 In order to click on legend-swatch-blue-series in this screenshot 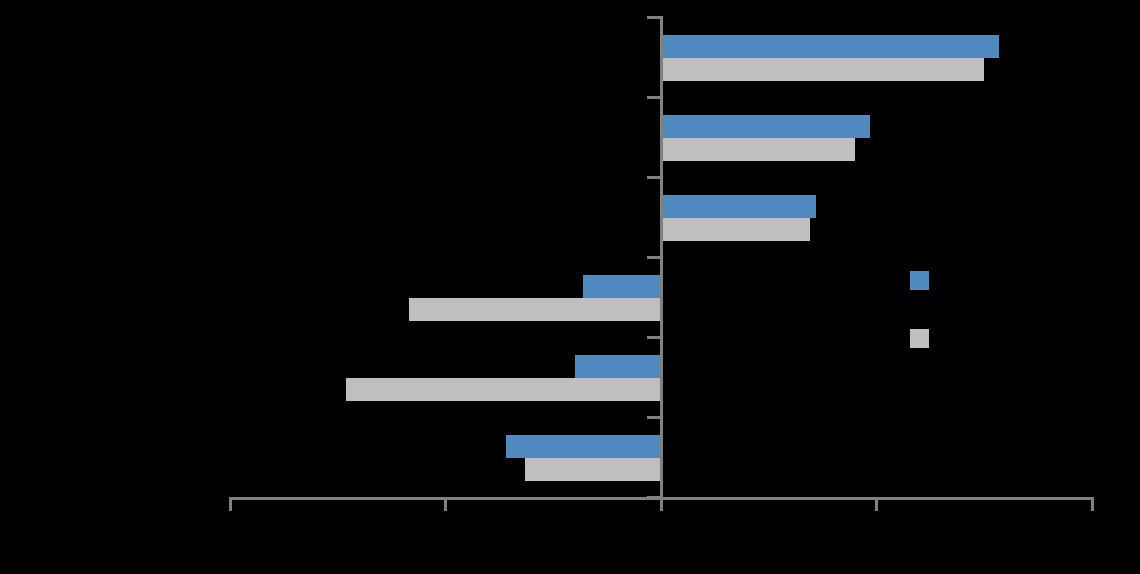, I will do `click(919, 280)`.